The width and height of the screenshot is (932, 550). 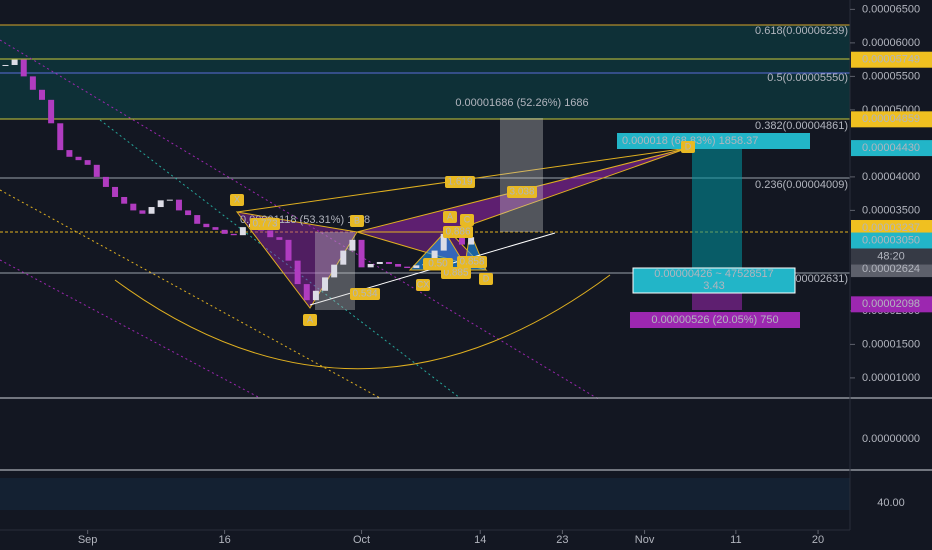 I want to click on price-tag-label: 0.00004430, so click(x=891, y=148).